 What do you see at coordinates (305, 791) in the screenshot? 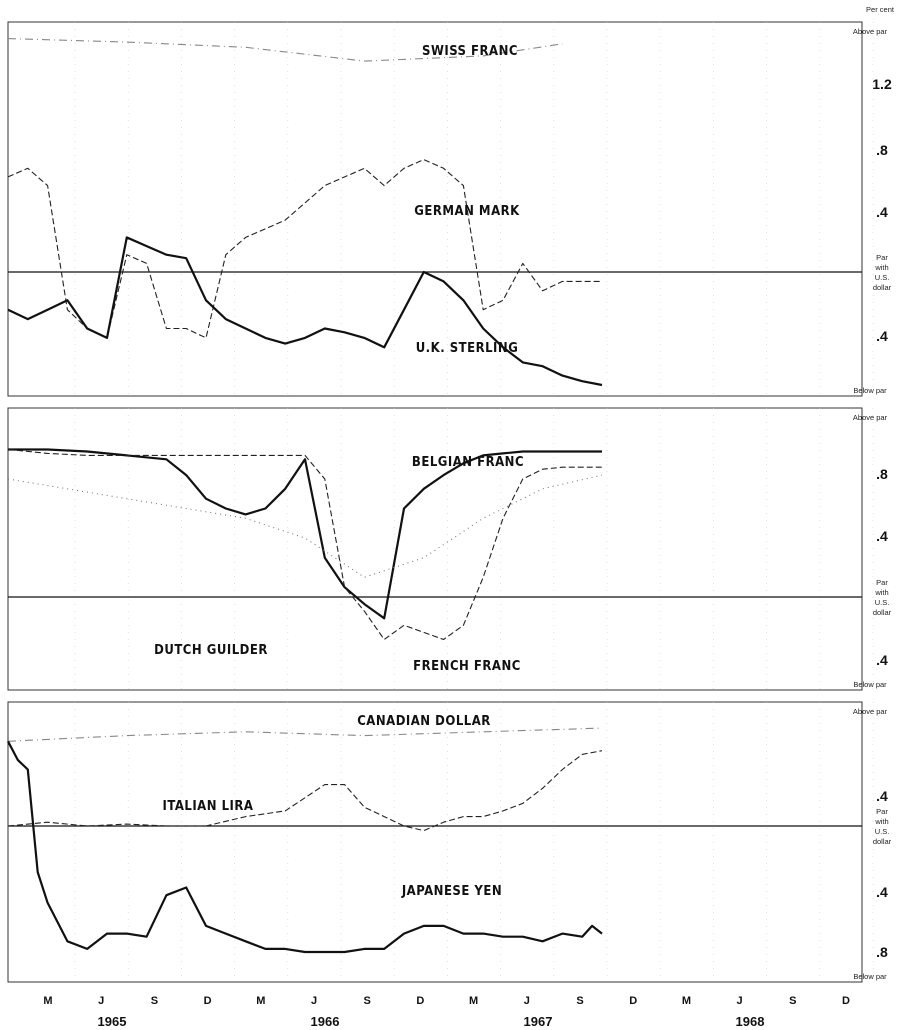
I see `series-line-italian-lira` at bounding box center [305, 791].